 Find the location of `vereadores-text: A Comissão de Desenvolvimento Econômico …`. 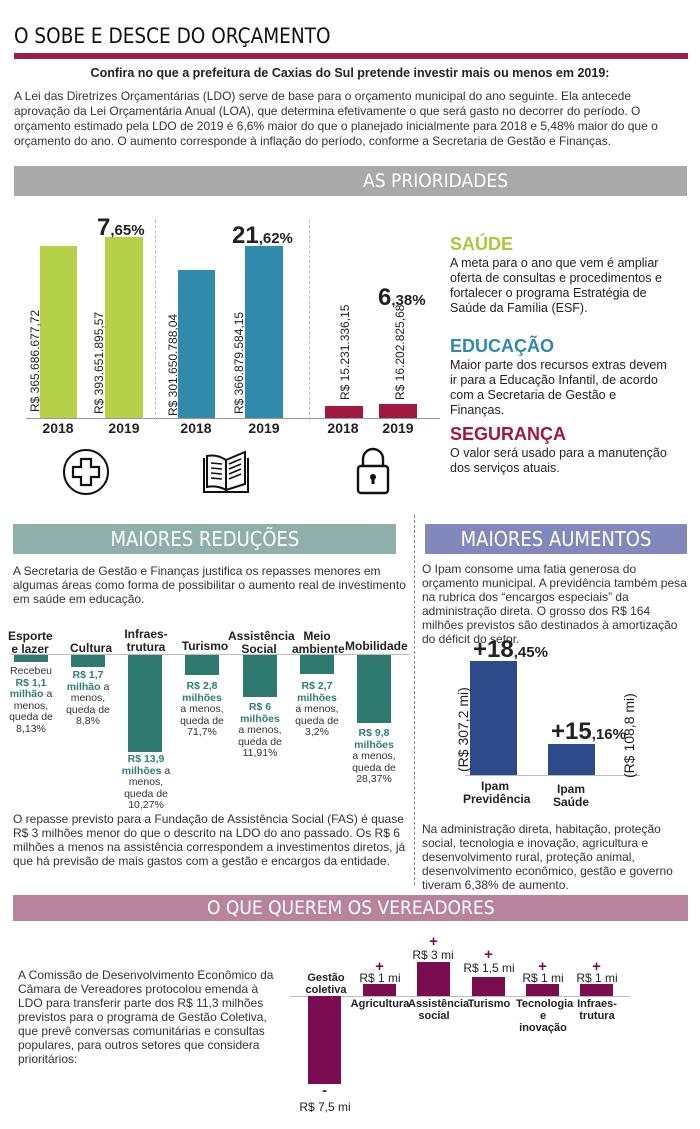

vereadores-text: A Comissão de Desenvolvimento Econômico … is located at coordinates (146, 1017).